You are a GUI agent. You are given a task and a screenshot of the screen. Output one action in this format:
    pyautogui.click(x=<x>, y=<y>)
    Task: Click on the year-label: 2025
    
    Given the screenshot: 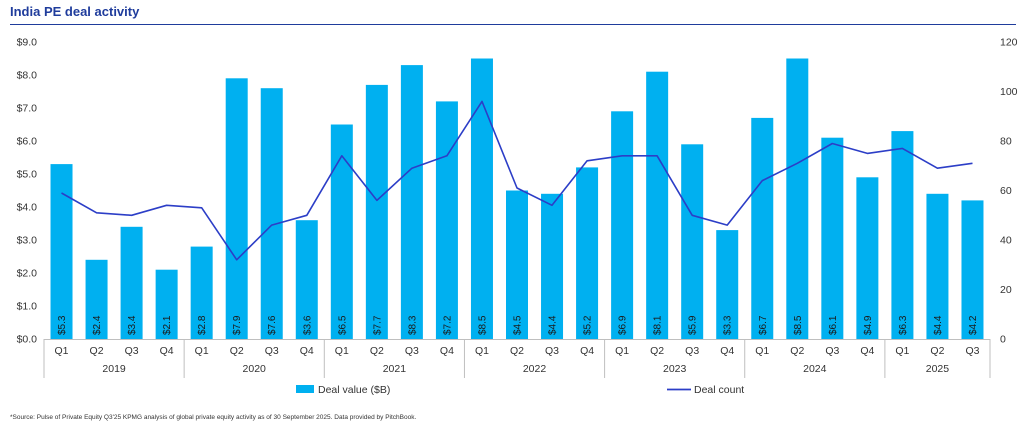 What is the action you would take?
    pyautogui.click(x=938, y=369)
    